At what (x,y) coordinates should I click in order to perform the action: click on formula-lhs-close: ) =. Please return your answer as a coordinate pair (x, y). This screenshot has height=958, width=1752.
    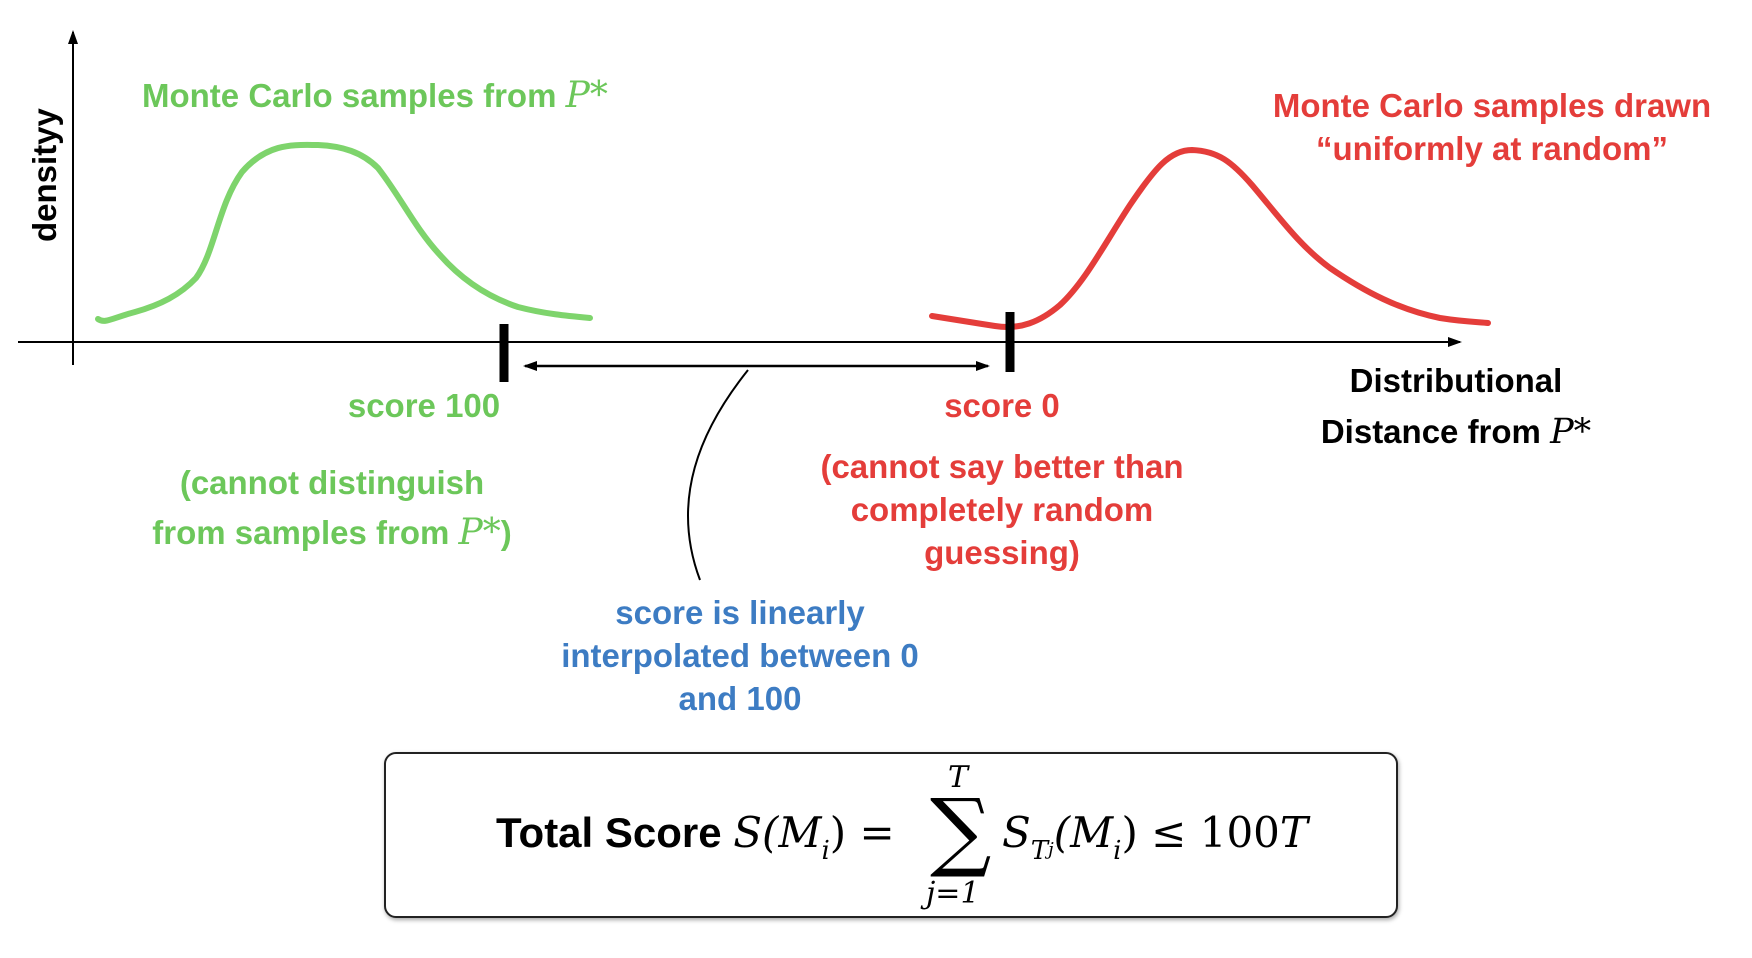
    Looking at the image, I should click on (862, 832).